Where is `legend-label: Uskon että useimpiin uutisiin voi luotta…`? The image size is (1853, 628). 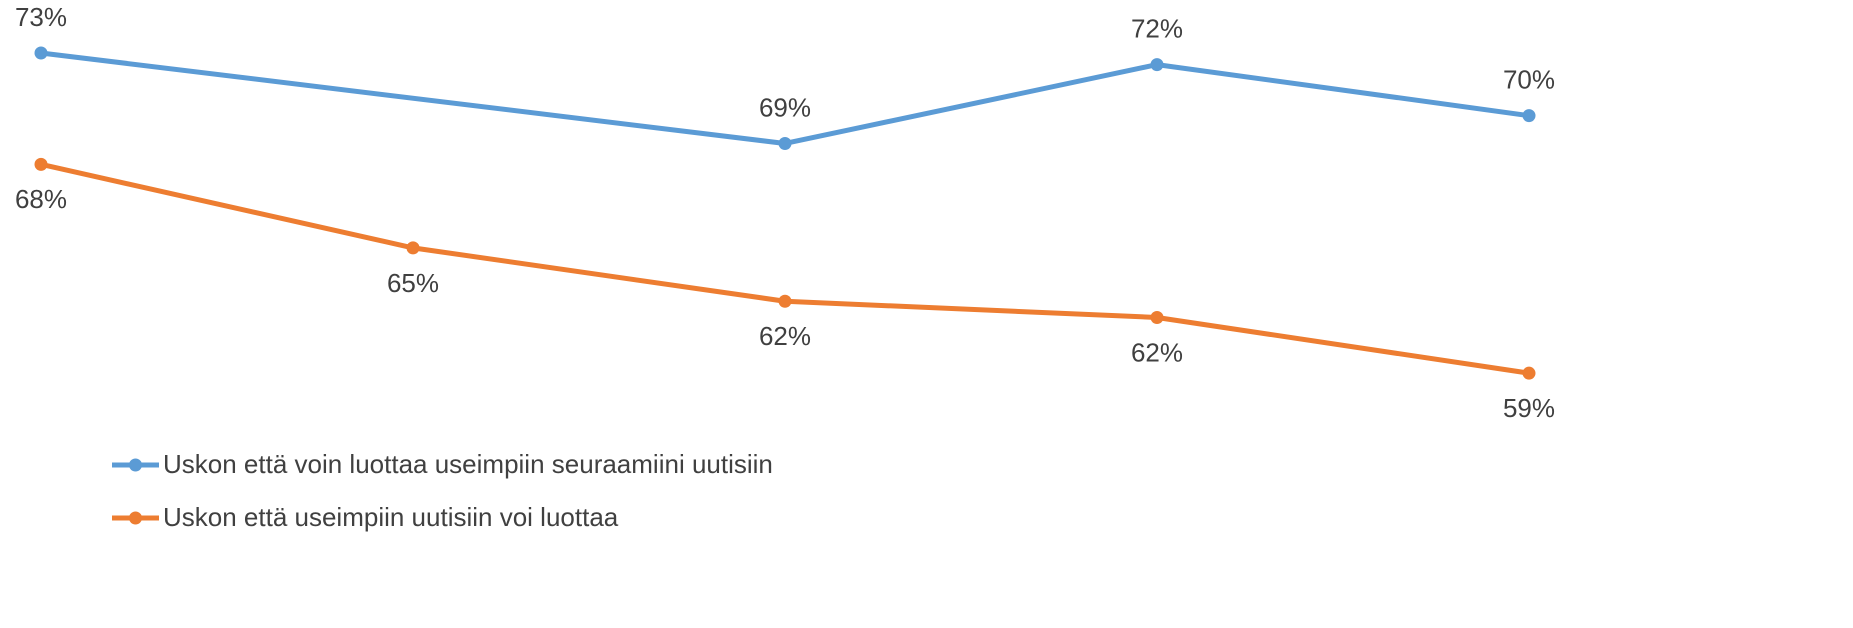 legend-label: Uskon että useimpiin uutisiin voi luotta… is located at coordinates (391, 517).